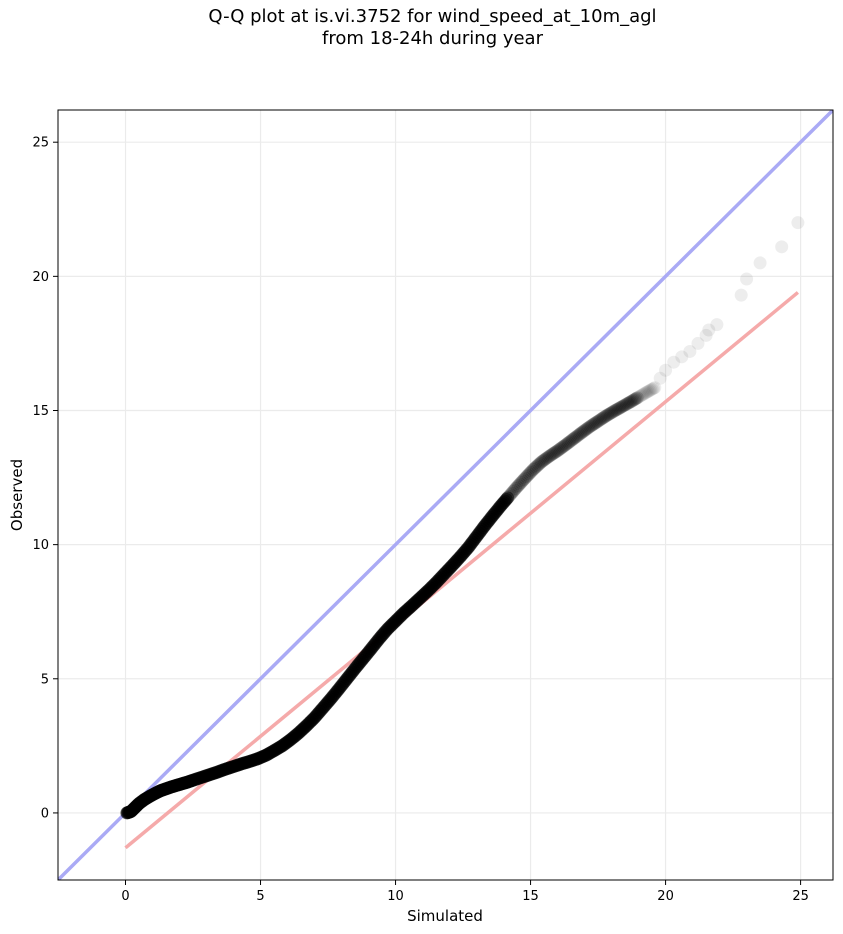  Describe the element at coordinates (40, 143) in the screenshot. I see `y-tick-label-5: 25` at that location.